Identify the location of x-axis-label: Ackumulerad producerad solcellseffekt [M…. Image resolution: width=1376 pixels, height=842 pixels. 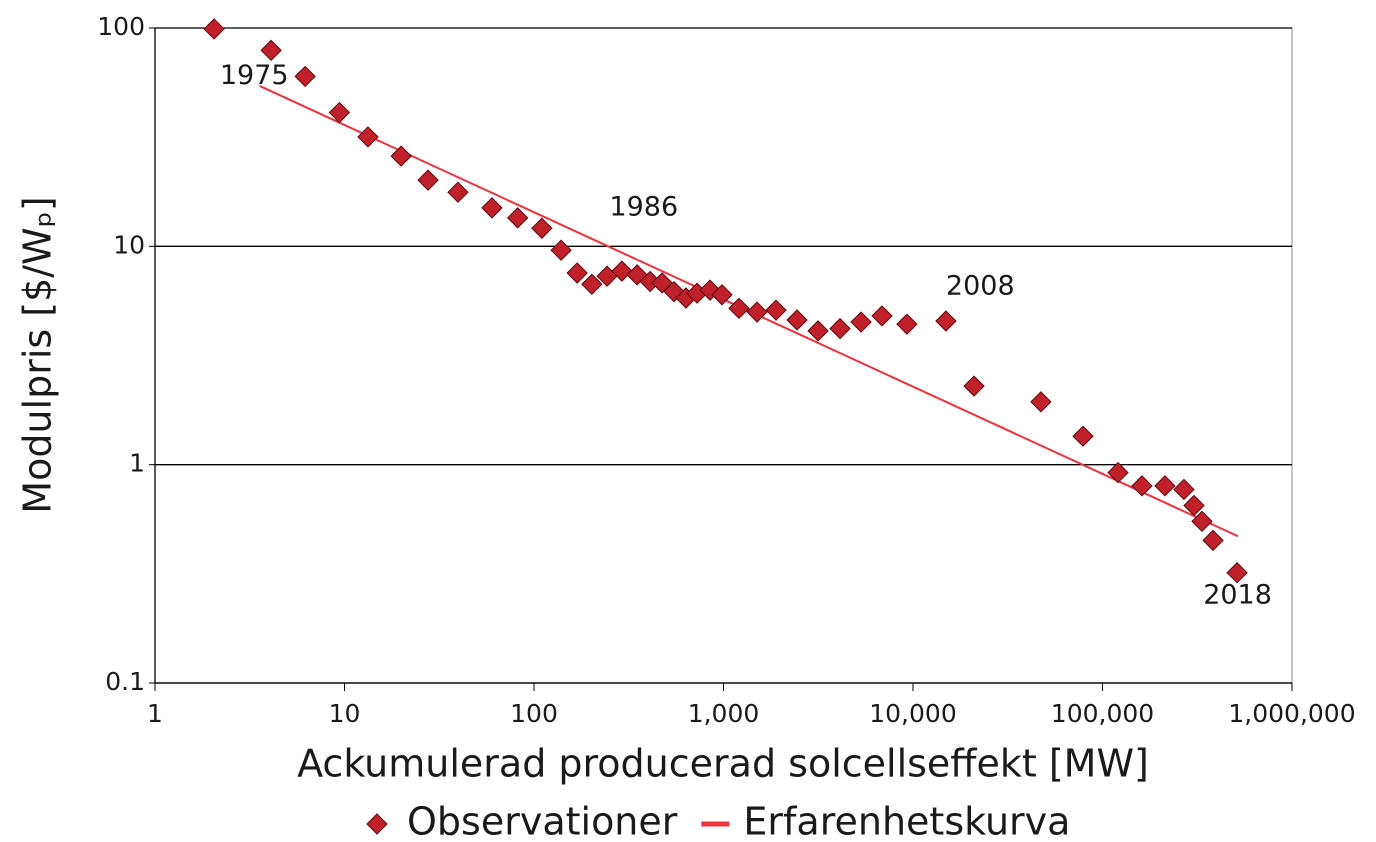
(723, 764).